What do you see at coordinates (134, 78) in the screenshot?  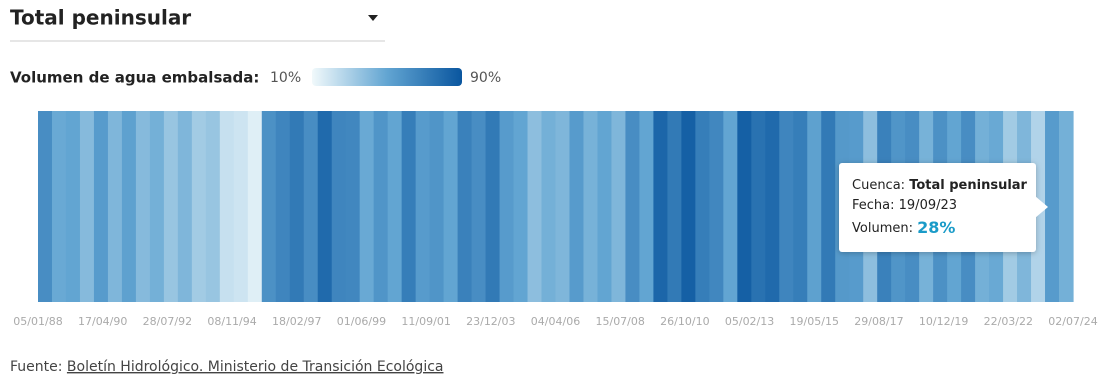 I see `legend-title: Volumen de agua embalsada:` at bounding box center [134, 78].